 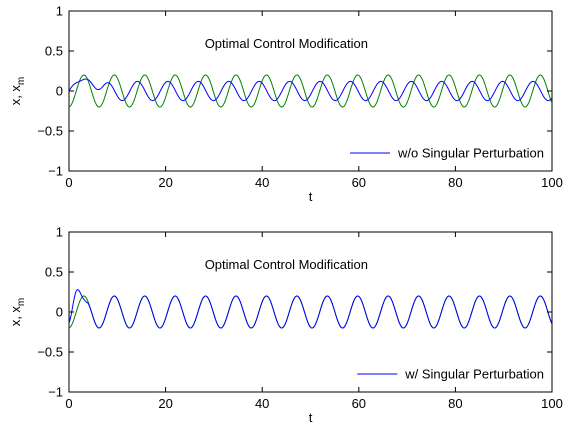 I want to click on series-line-w-o-singular-perturbation, so click(x=310, y=90).